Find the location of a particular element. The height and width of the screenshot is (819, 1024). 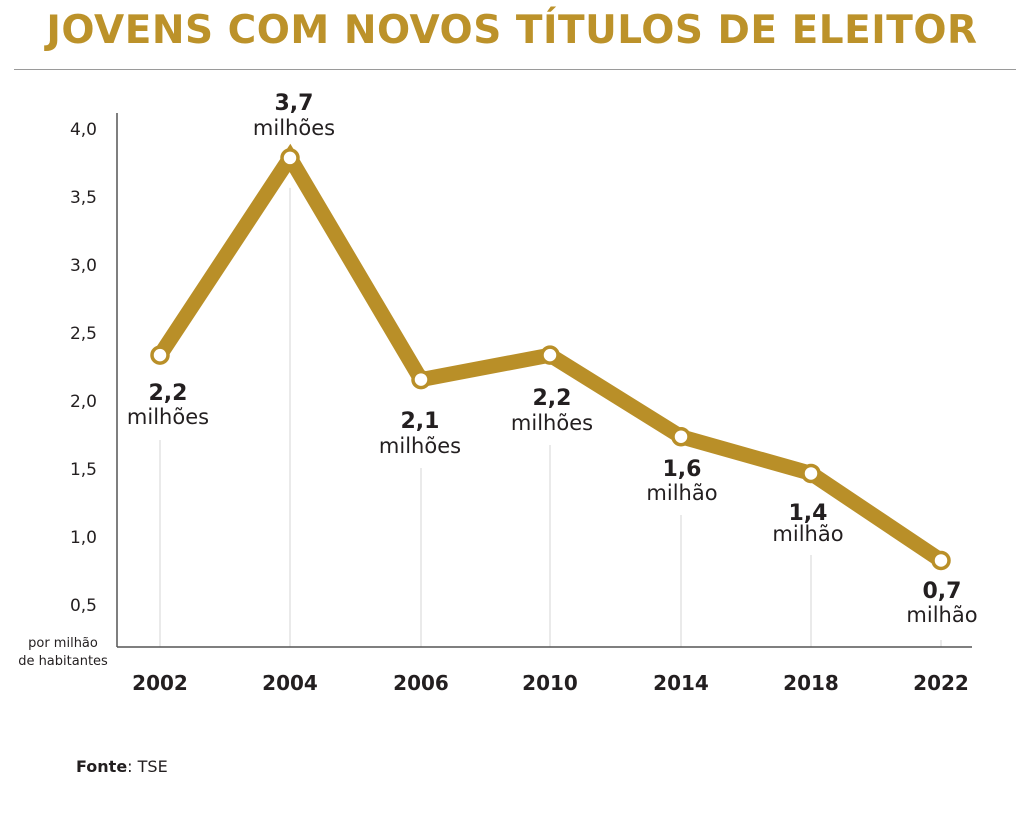

x-tick-label: 2014 is located at coordinates (681, 683).